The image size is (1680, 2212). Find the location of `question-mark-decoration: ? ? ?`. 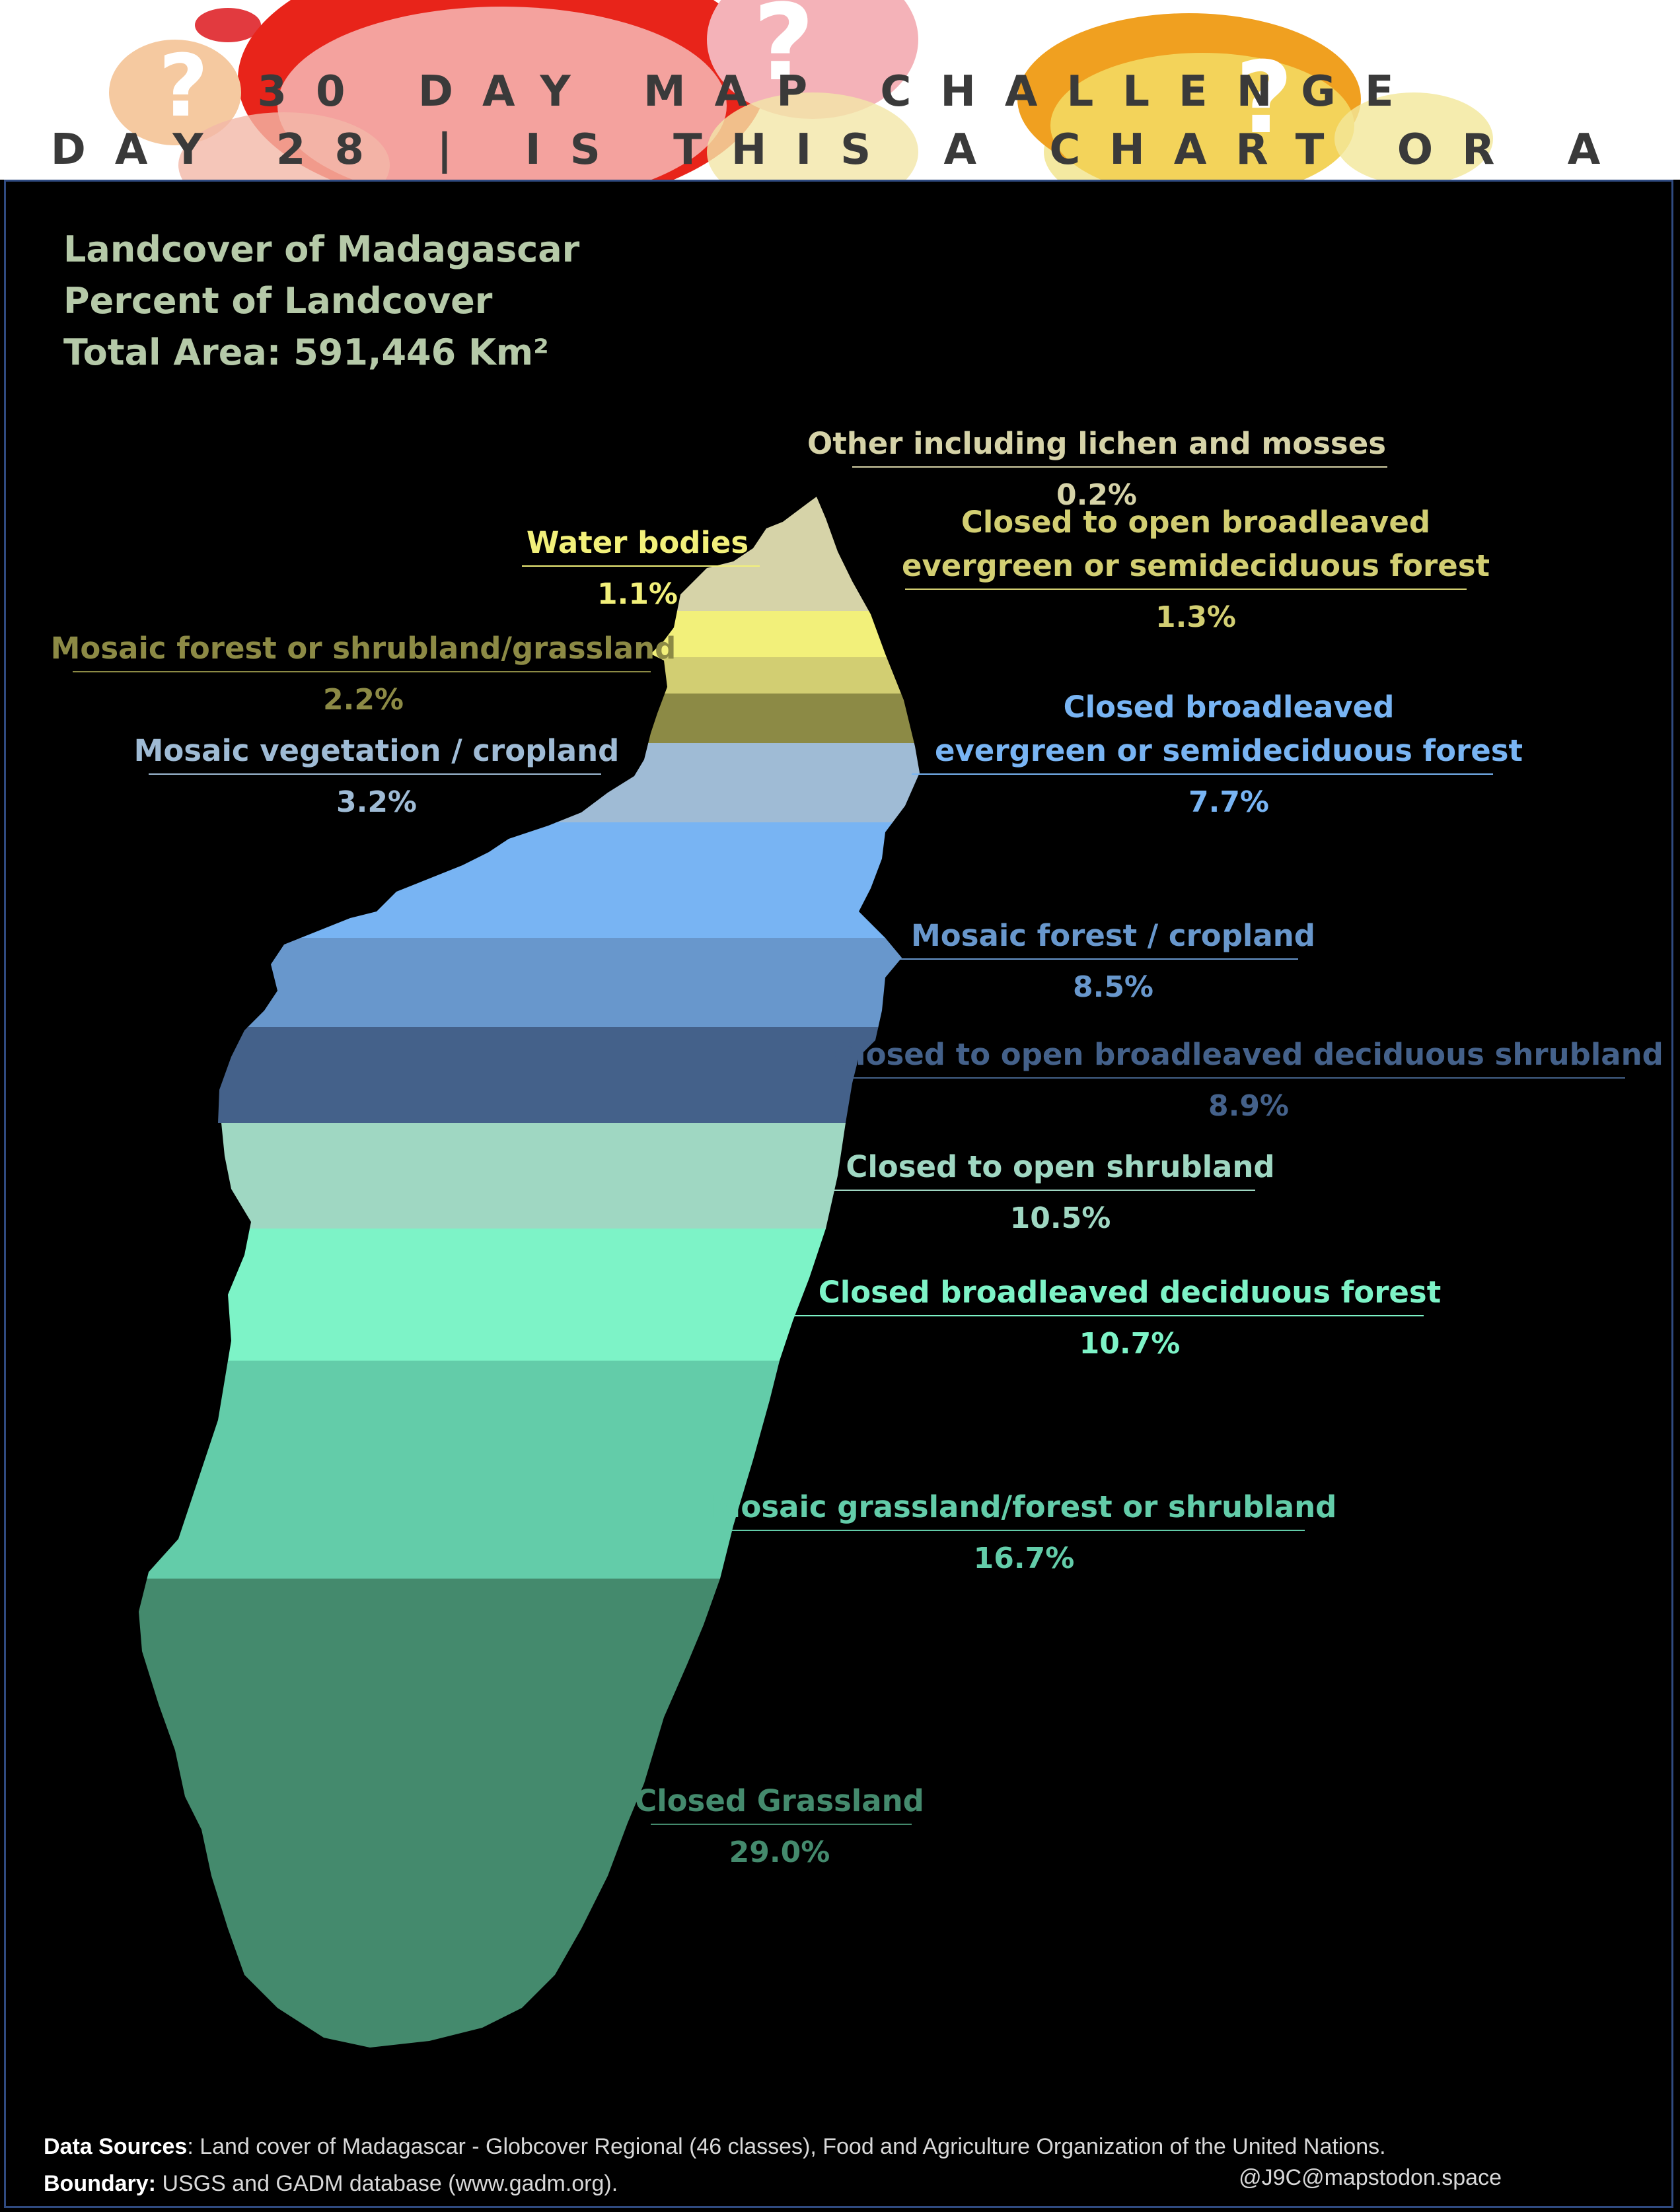

question-mark-decoration: ? ? ? is located at coordinates (801, 90).